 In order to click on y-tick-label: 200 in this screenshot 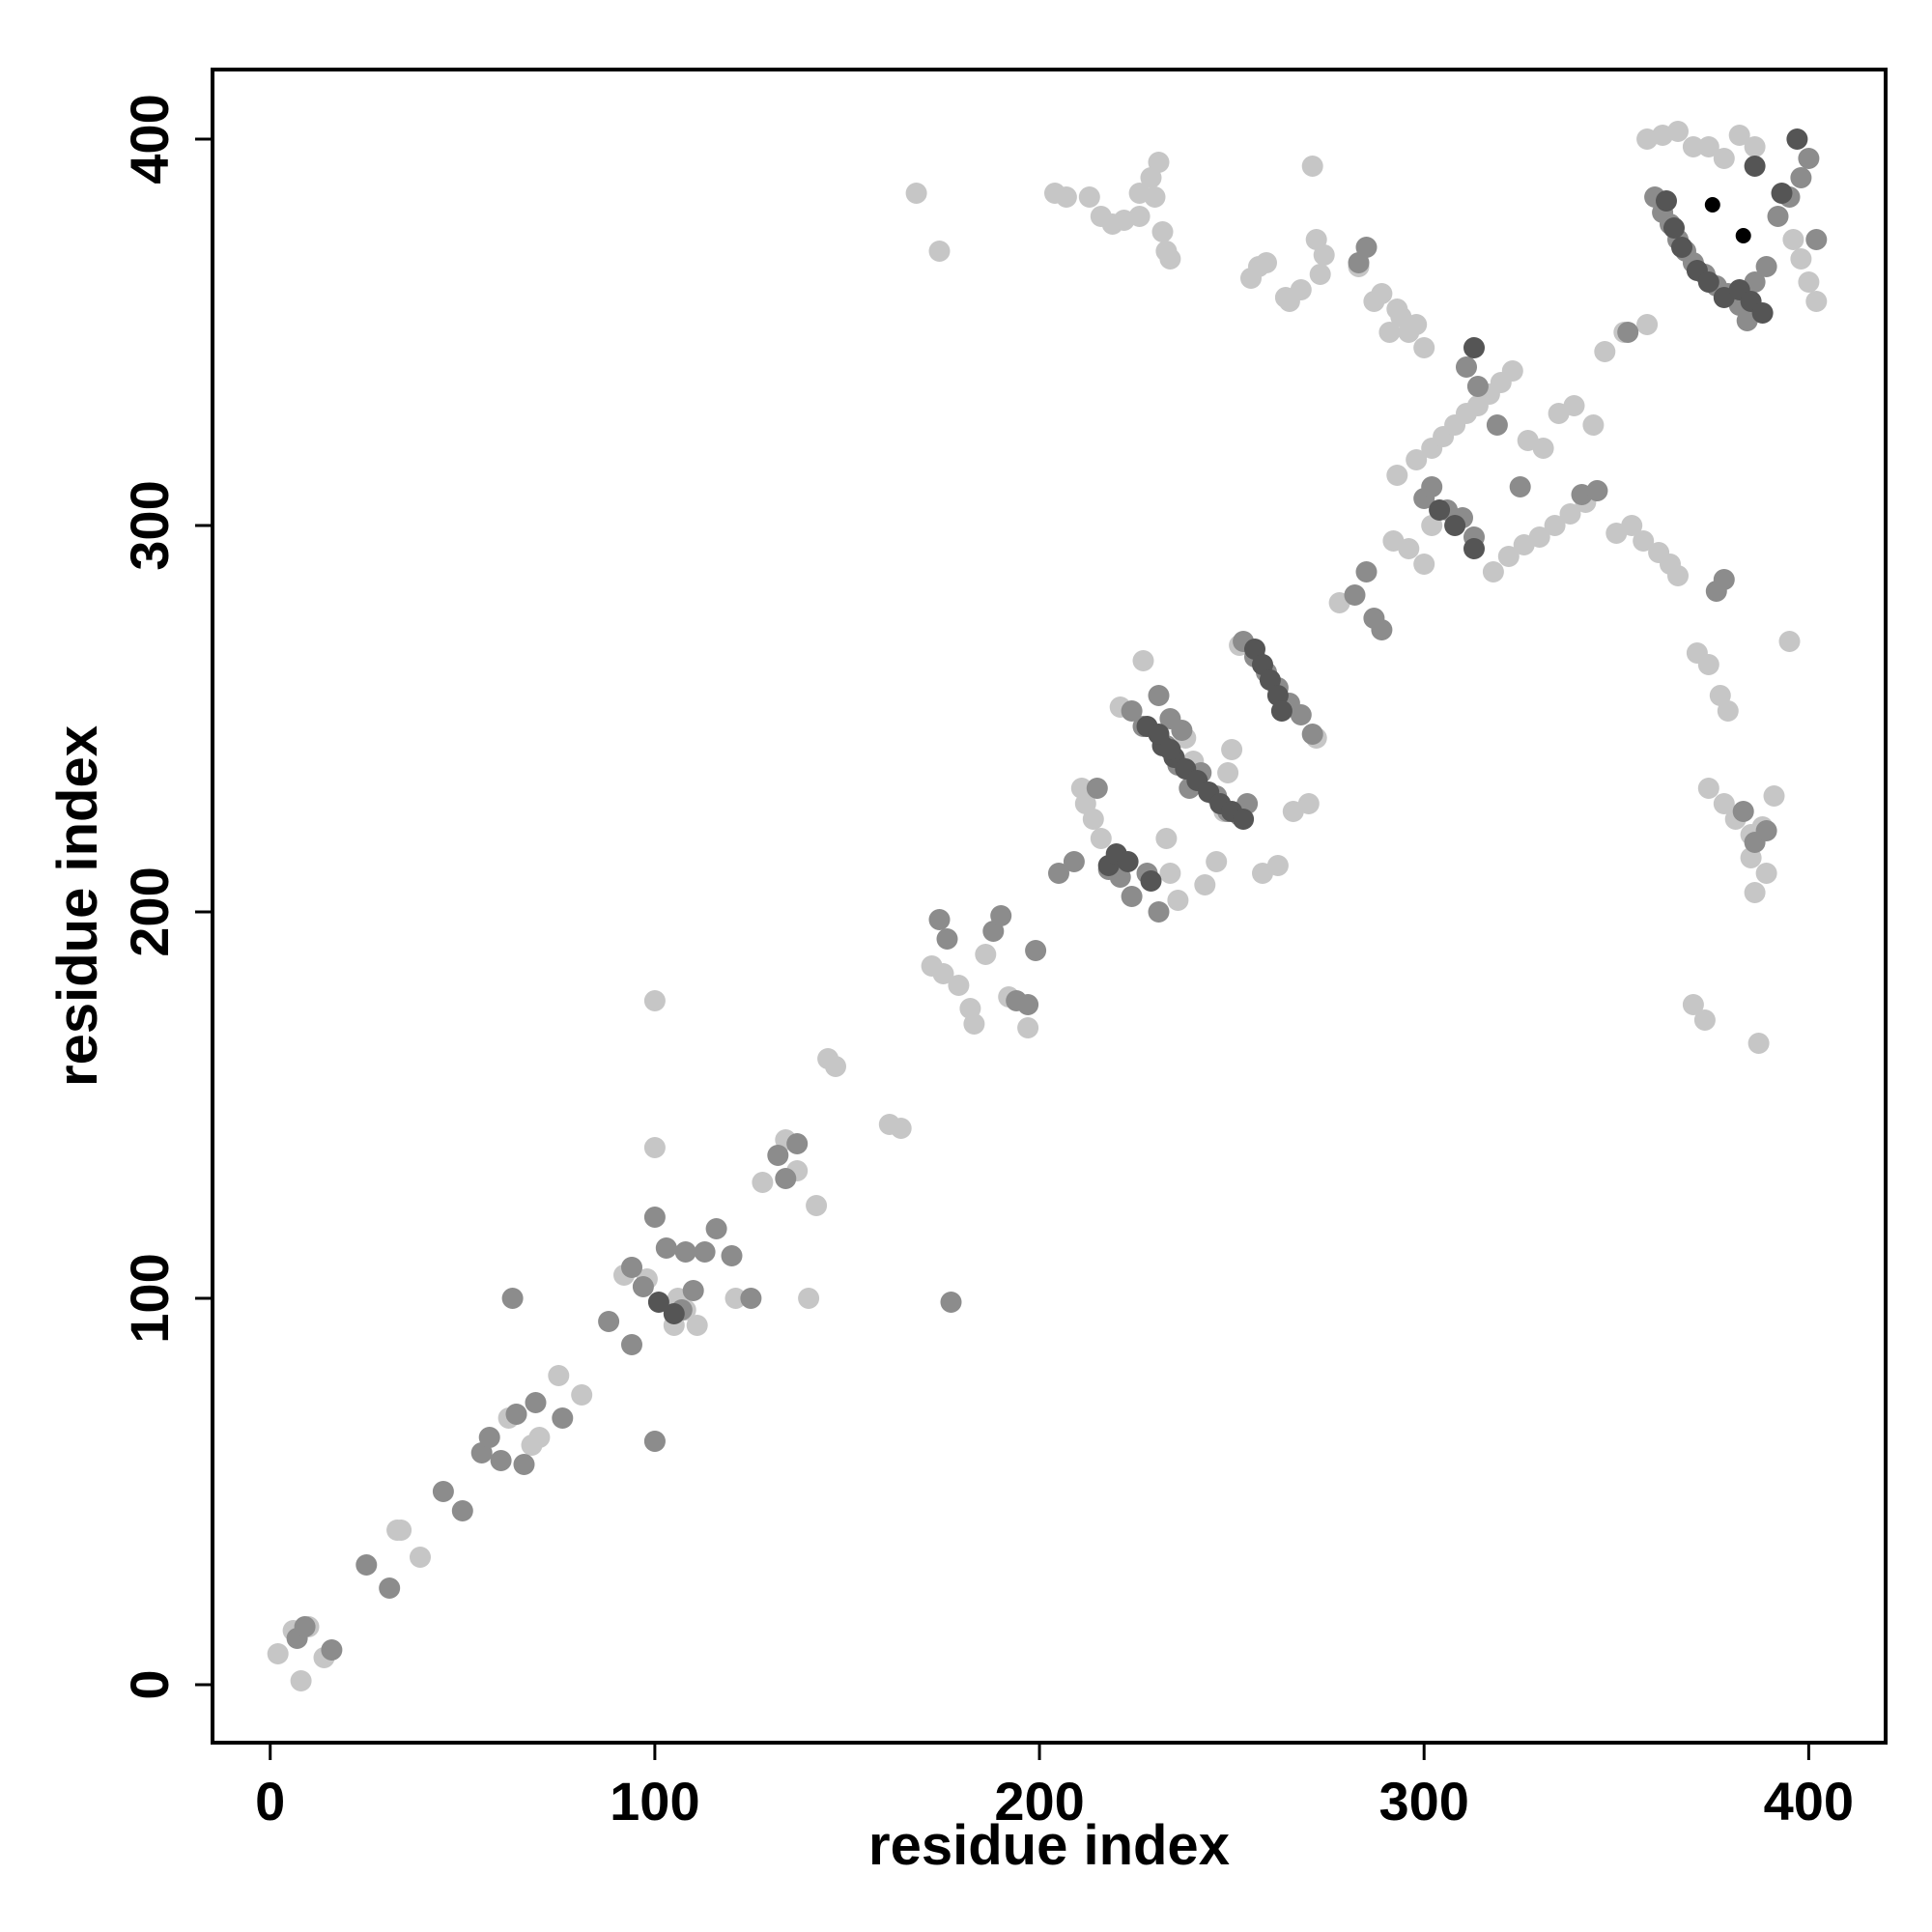, I will do `click(149, 911)`.